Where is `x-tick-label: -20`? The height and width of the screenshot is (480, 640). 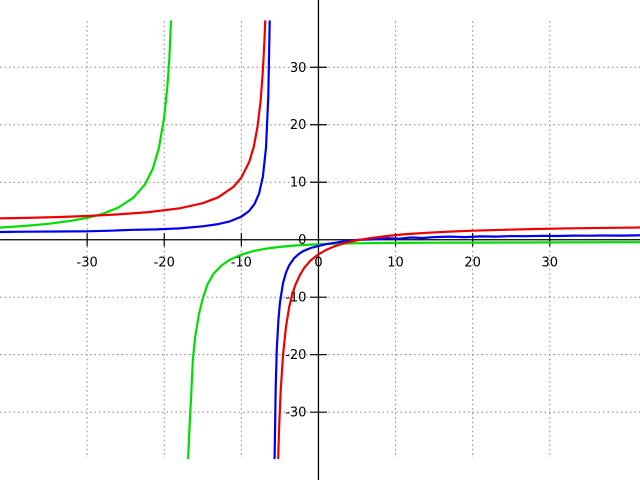 x-tick-label: -20 is located at coordinates (164, 263).